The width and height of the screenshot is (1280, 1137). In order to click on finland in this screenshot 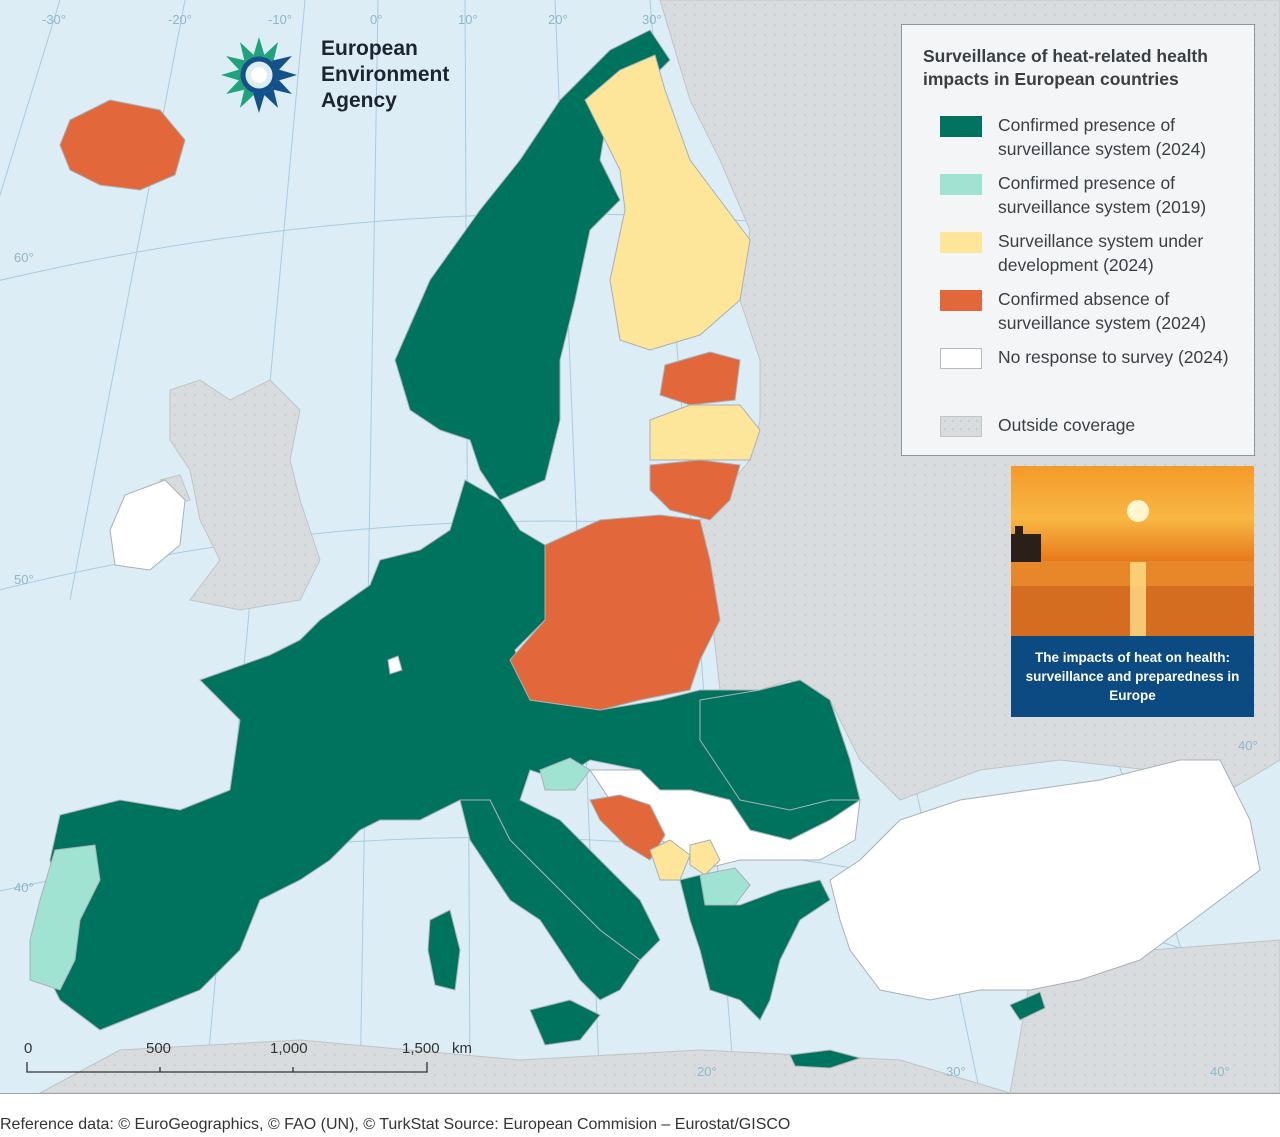, I will do `click(667, 202)`.